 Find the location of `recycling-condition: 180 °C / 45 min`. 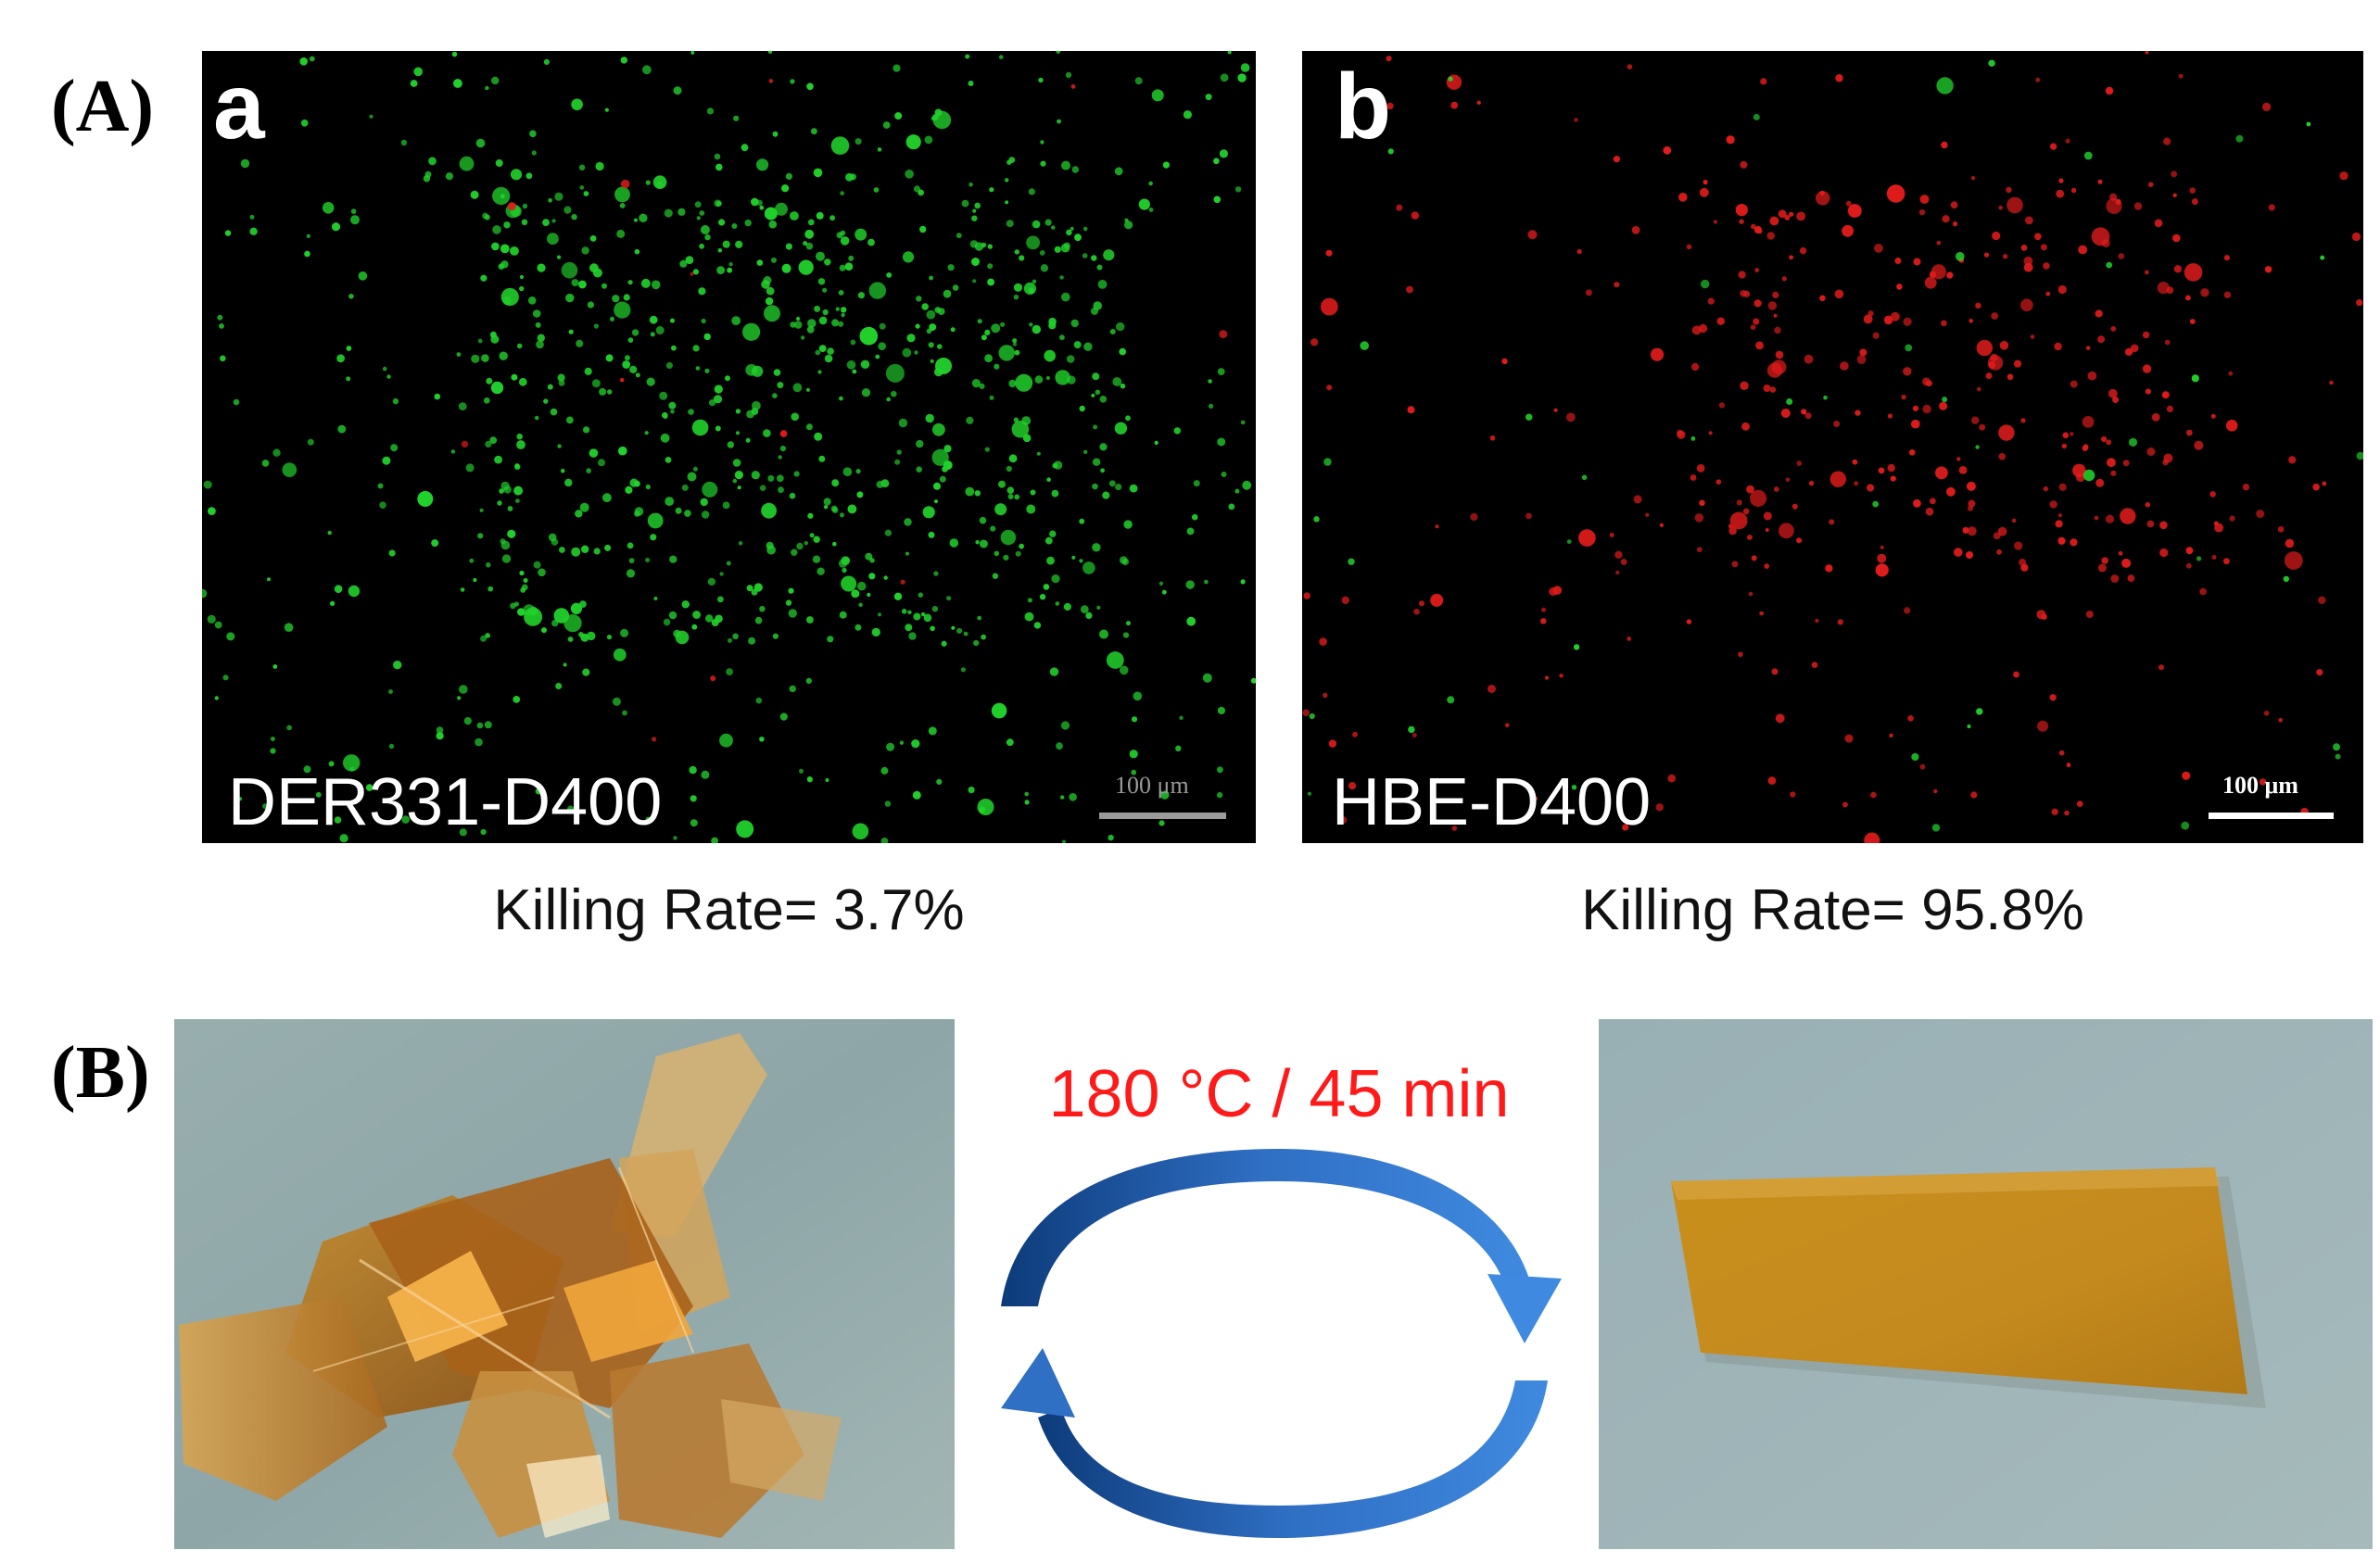

recycling-condition: 180 °C / 45 min is located at coordinates (1279, 1094).